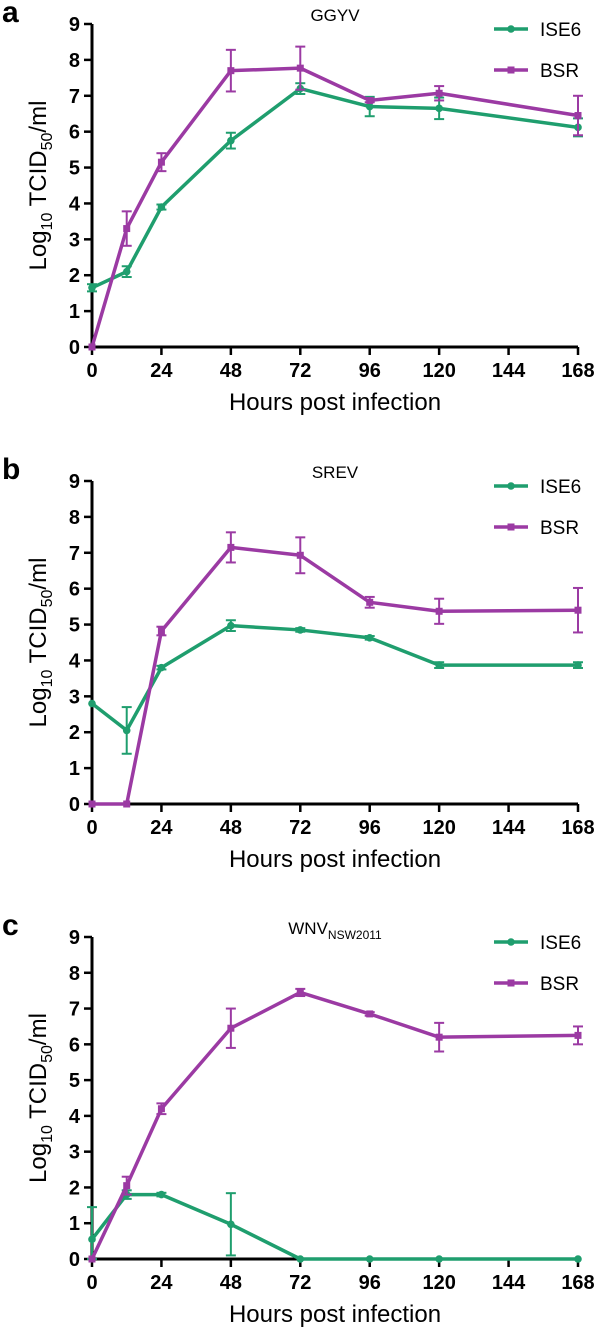 This screenshot has height=1339, width=597. Describe the element at coordinates (335, 1314) in the screenshot. I see `x-axis-title: Hours post infection` at that location.